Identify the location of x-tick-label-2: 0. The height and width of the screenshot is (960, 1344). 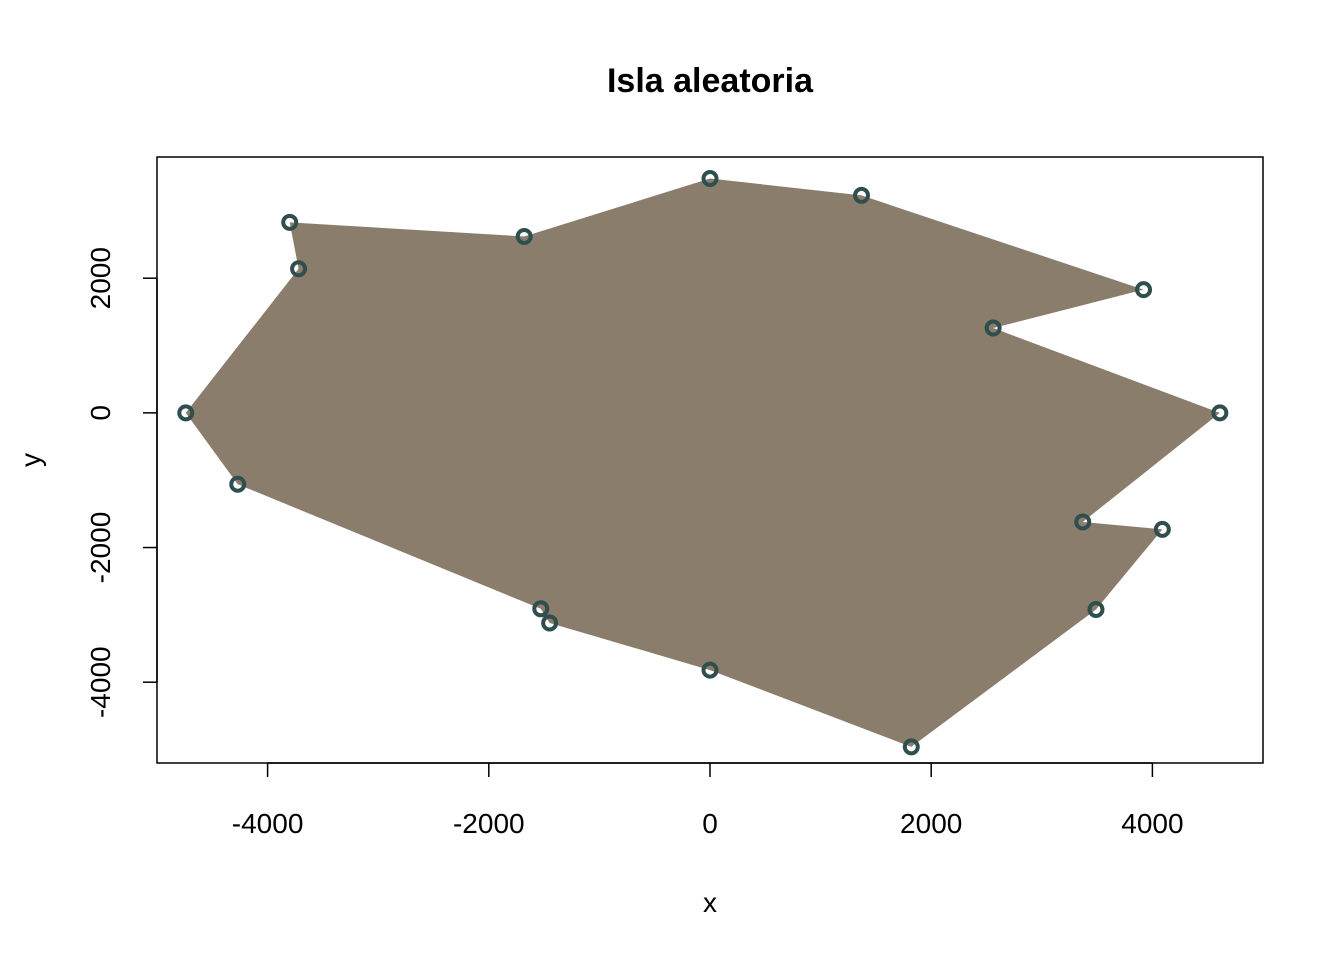
(710, 823).